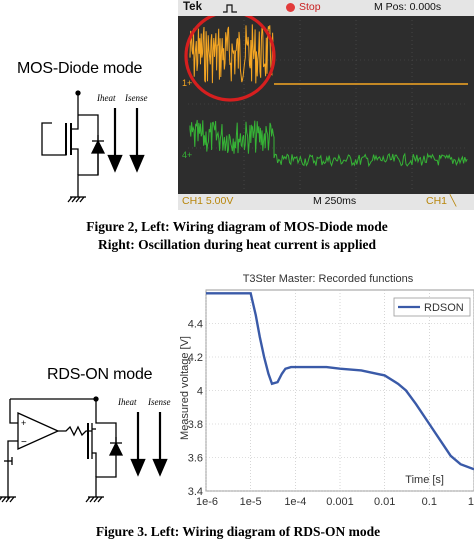 The height and width of the screenshot is (540, 474). I want to click on rds-on-wiring-diagram: + −, so click(62, 449).